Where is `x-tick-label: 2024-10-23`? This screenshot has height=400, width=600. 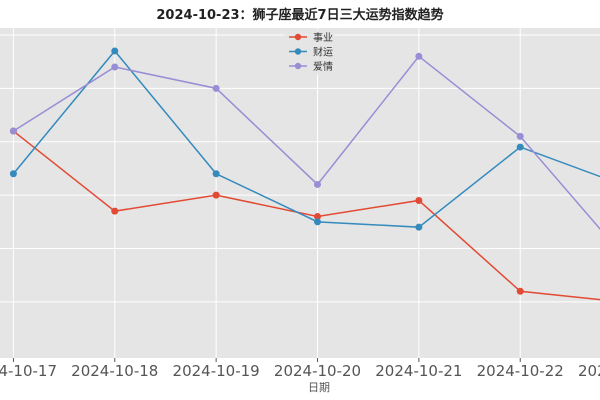
x-tick-label: 2024-10-23 is located at coordinates (589, 371).